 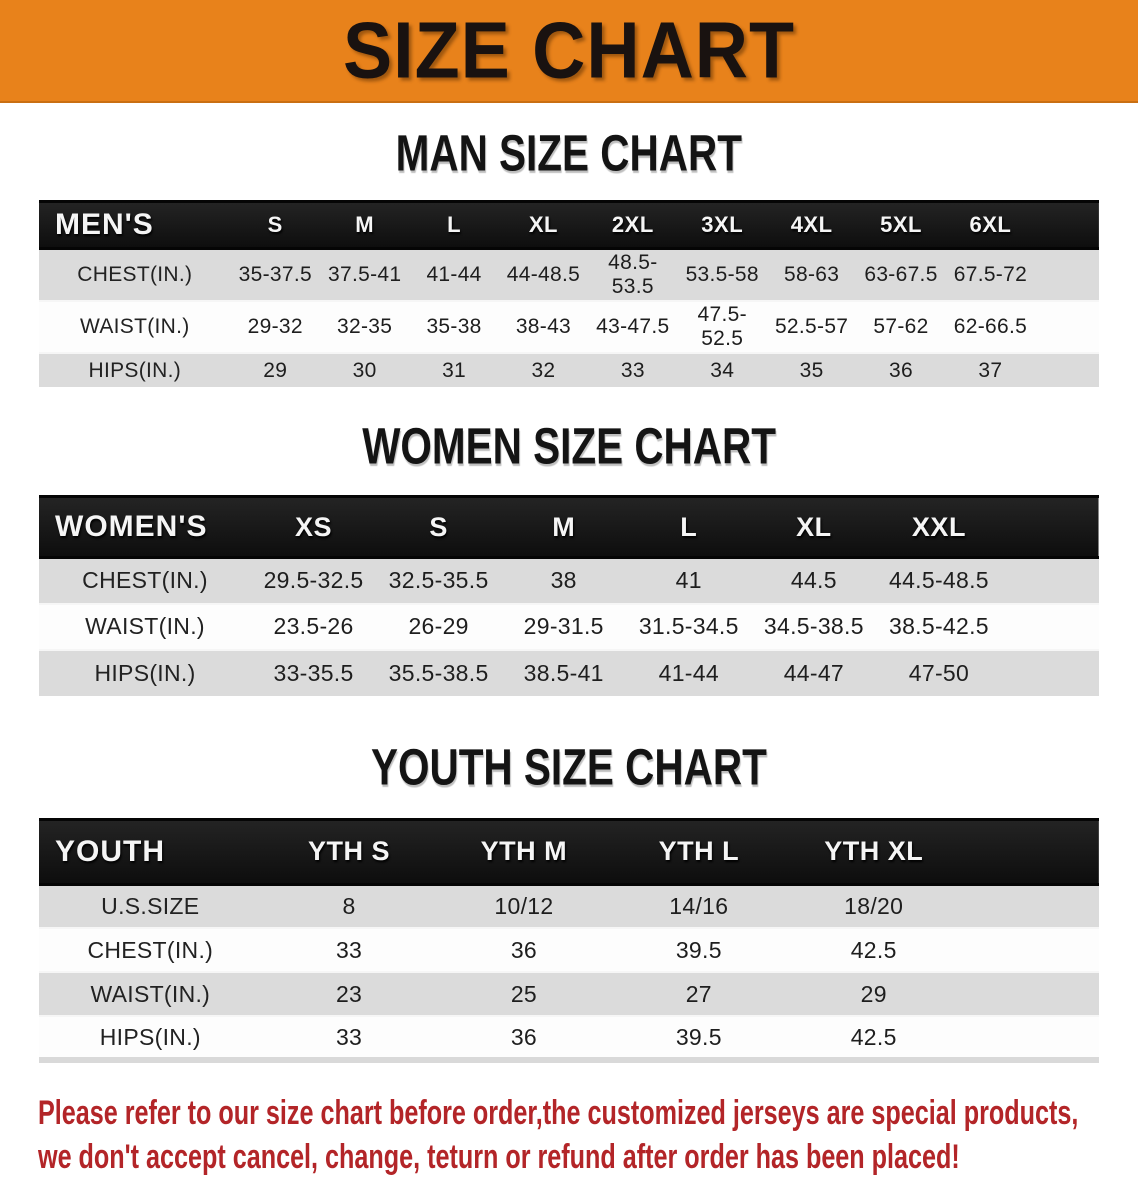 What do you see at coordinates (722, 225) in the screenshot?
I see `column-header: 3XL` at bounding box center [722, 225].